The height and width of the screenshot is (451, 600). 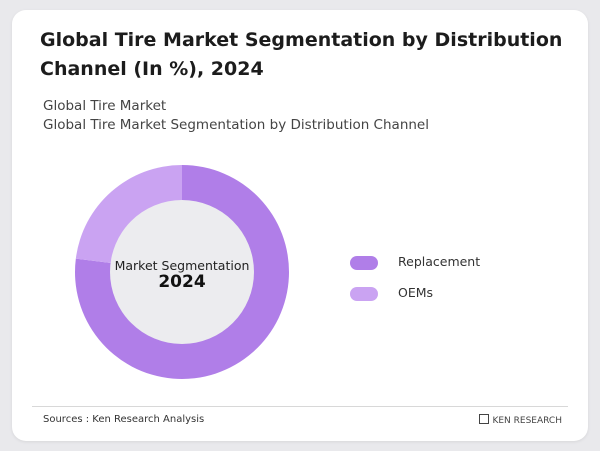 What do you see at coordinates (364, 263) in the screenshot?
I see `legend-swatch-replacement` at bounding box center [364, 263].